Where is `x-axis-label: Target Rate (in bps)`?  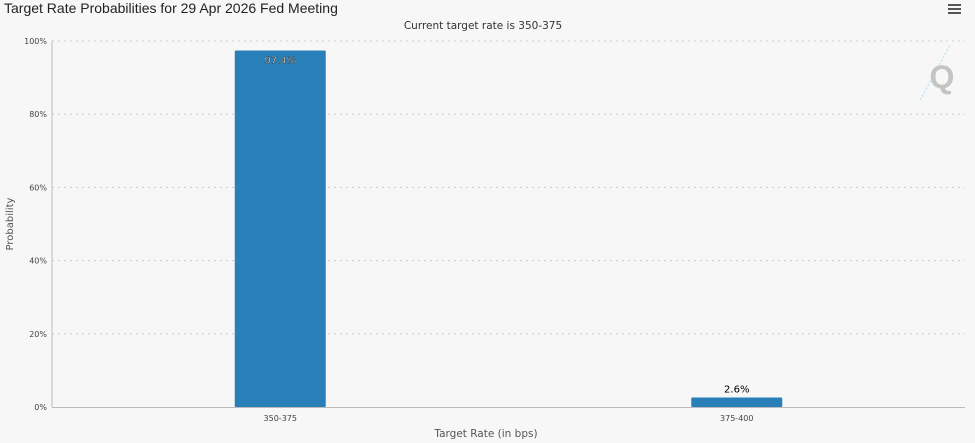 x-axis-label: Target Rate (in bps) is located at coordinates (485, 434).